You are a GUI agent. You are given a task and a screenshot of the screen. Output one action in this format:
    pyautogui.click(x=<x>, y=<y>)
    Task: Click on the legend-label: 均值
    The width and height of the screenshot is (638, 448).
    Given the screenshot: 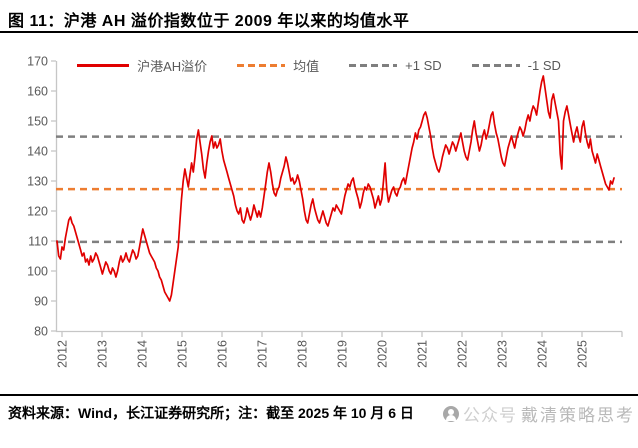 What is the action you would take?
    pyautogui.click(x=306, y=66)
    